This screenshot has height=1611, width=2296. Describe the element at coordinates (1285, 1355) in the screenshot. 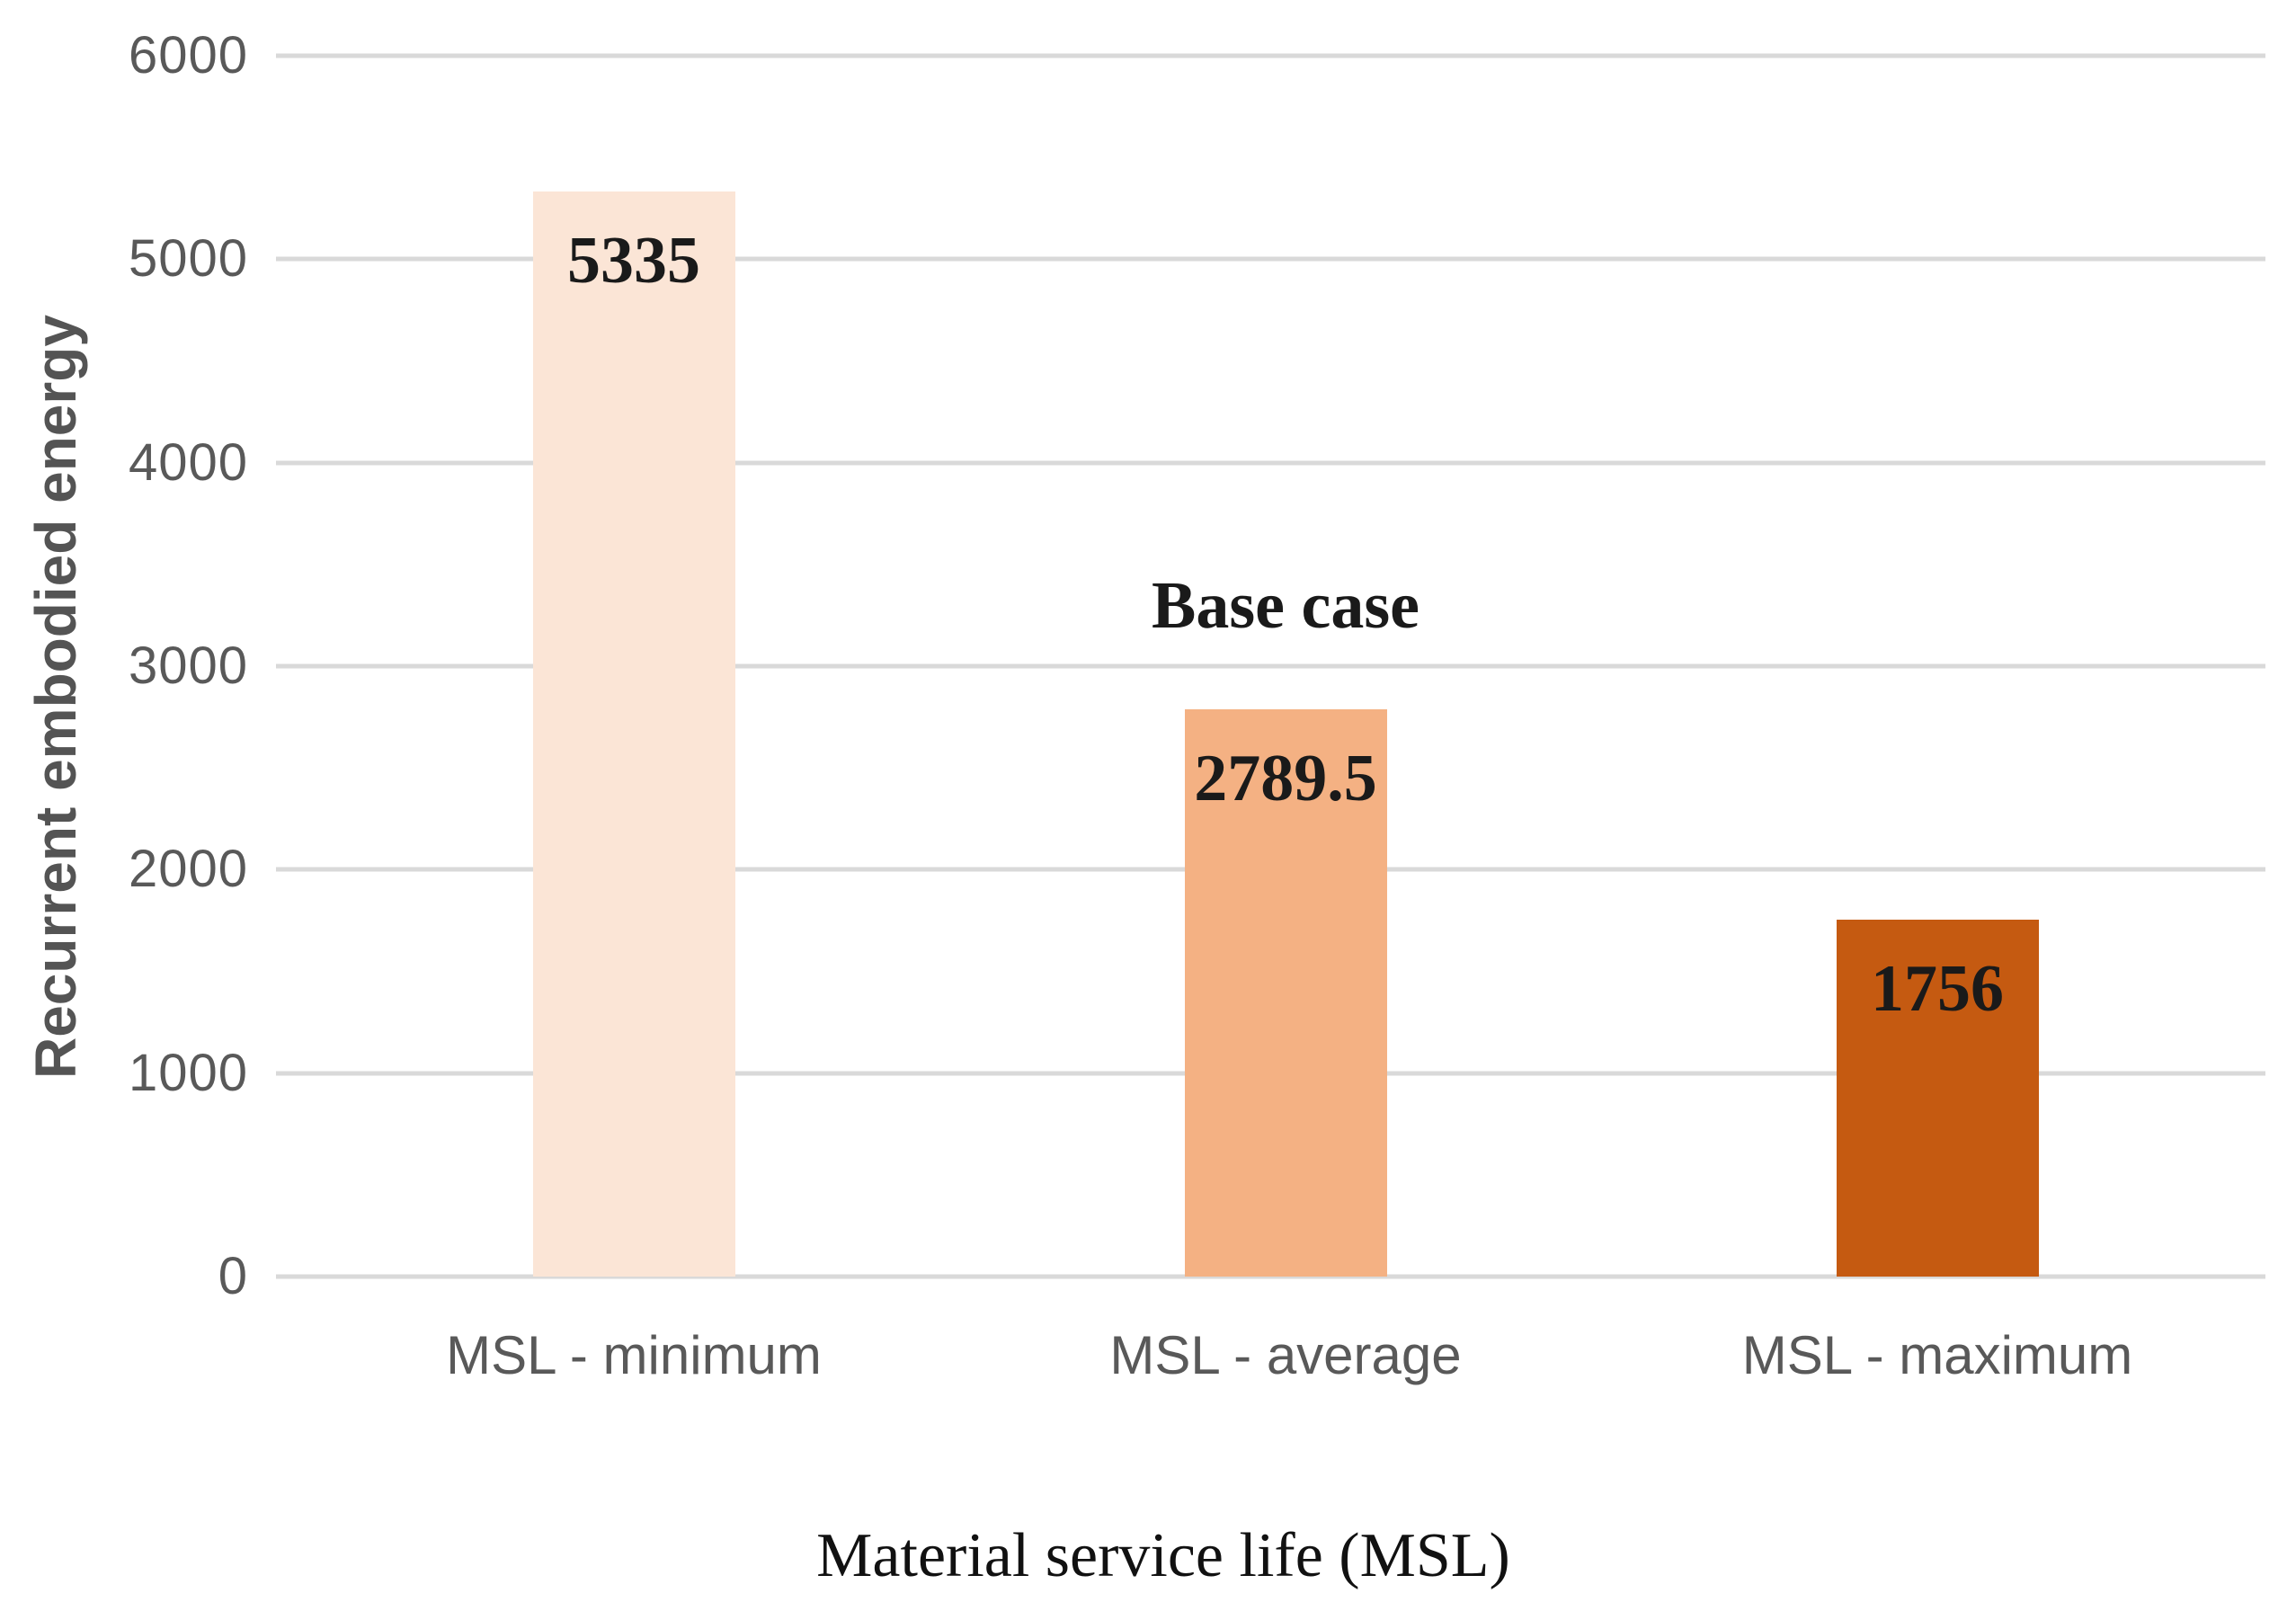

I see `x-category-label: MSL - average` at that location.